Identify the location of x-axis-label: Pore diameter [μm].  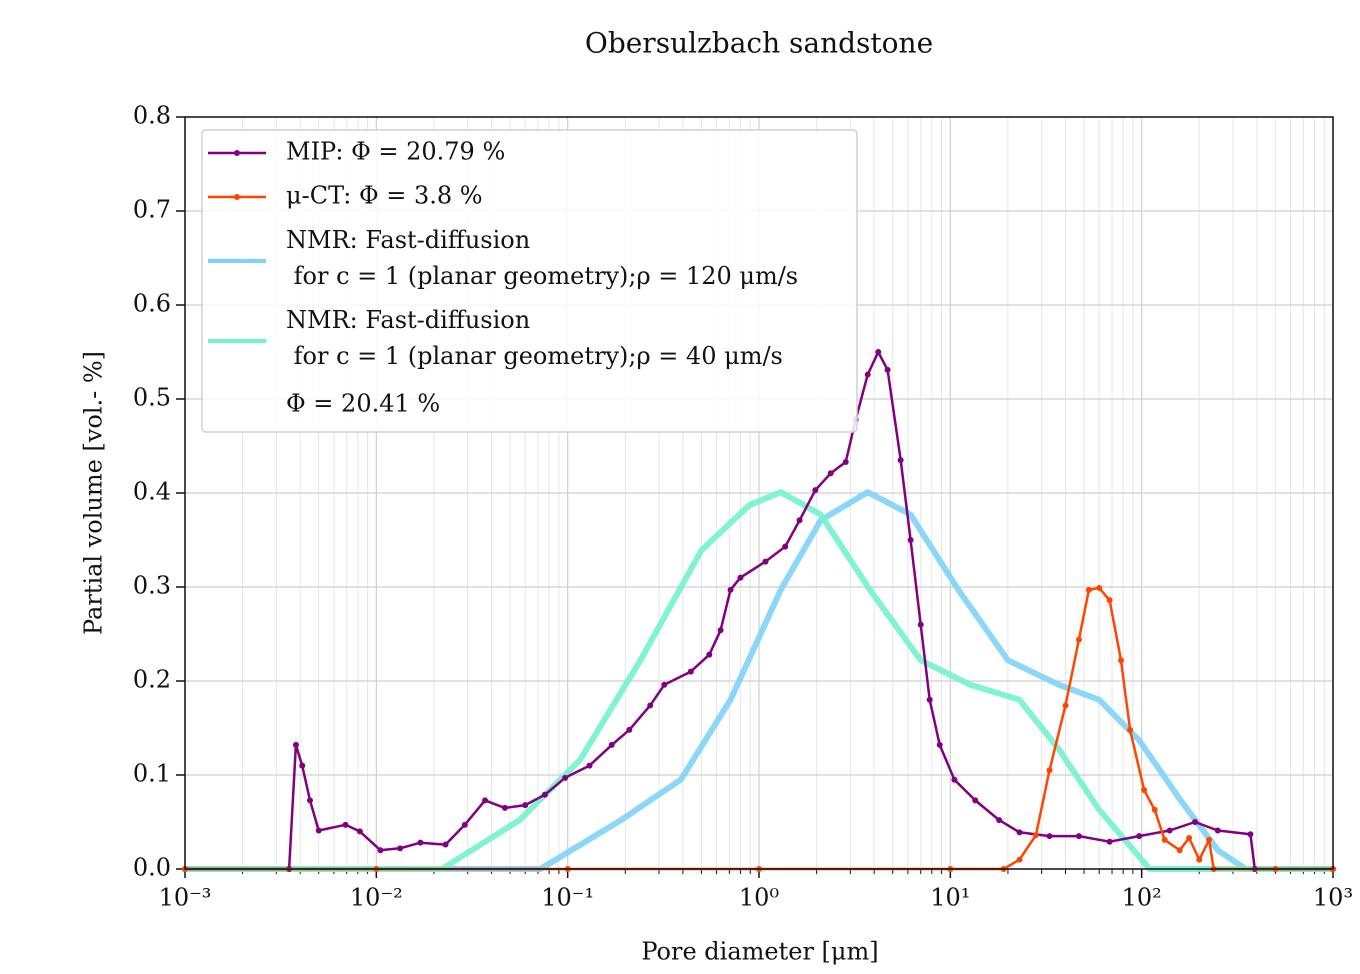
(759, 952).